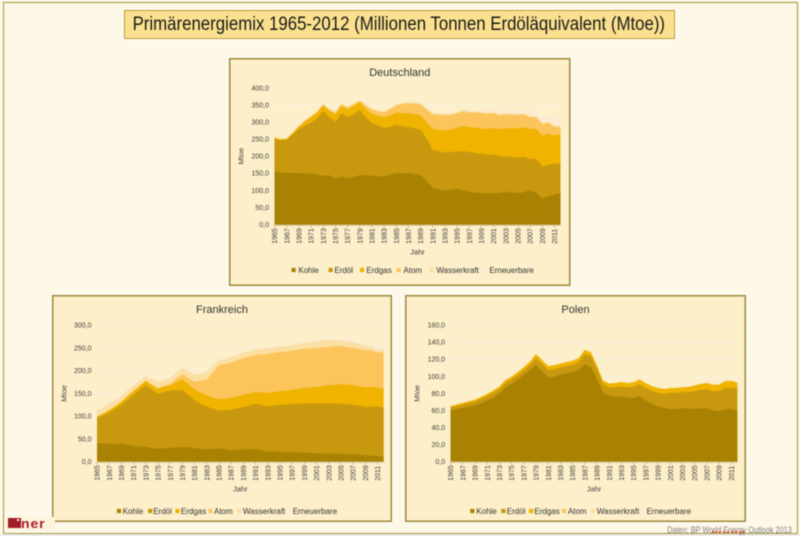 The image size is (800, 536). What do you see at coordinates (260, 105) in the screenshot?
I see `svg-text: 350,0` at bounding box center [260, 105].